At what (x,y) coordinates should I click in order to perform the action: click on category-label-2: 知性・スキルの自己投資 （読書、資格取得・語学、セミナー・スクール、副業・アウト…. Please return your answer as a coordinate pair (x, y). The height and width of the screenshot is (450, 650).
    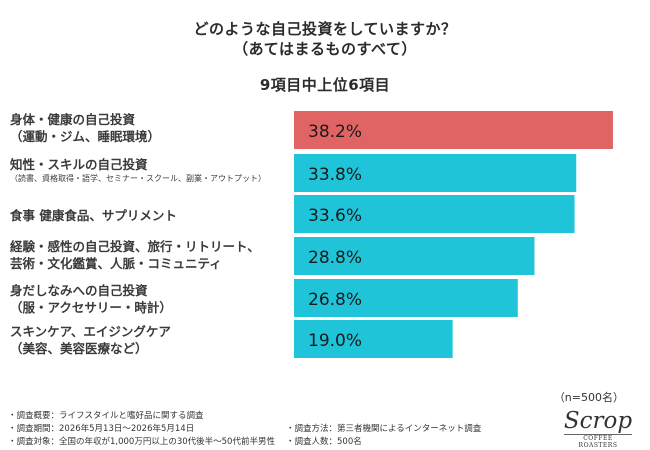
    Looking at the image, I should click on (138, 170).